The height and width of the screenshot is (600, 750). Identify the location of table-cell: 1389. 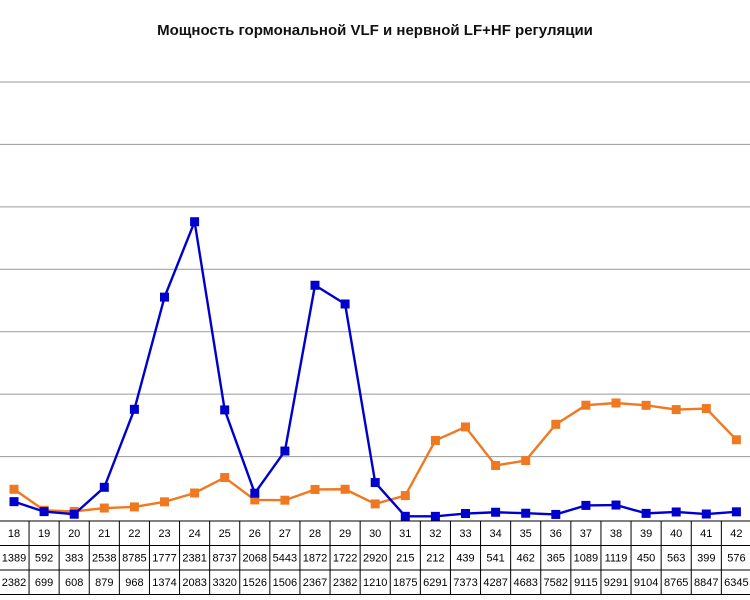
(14, 559).